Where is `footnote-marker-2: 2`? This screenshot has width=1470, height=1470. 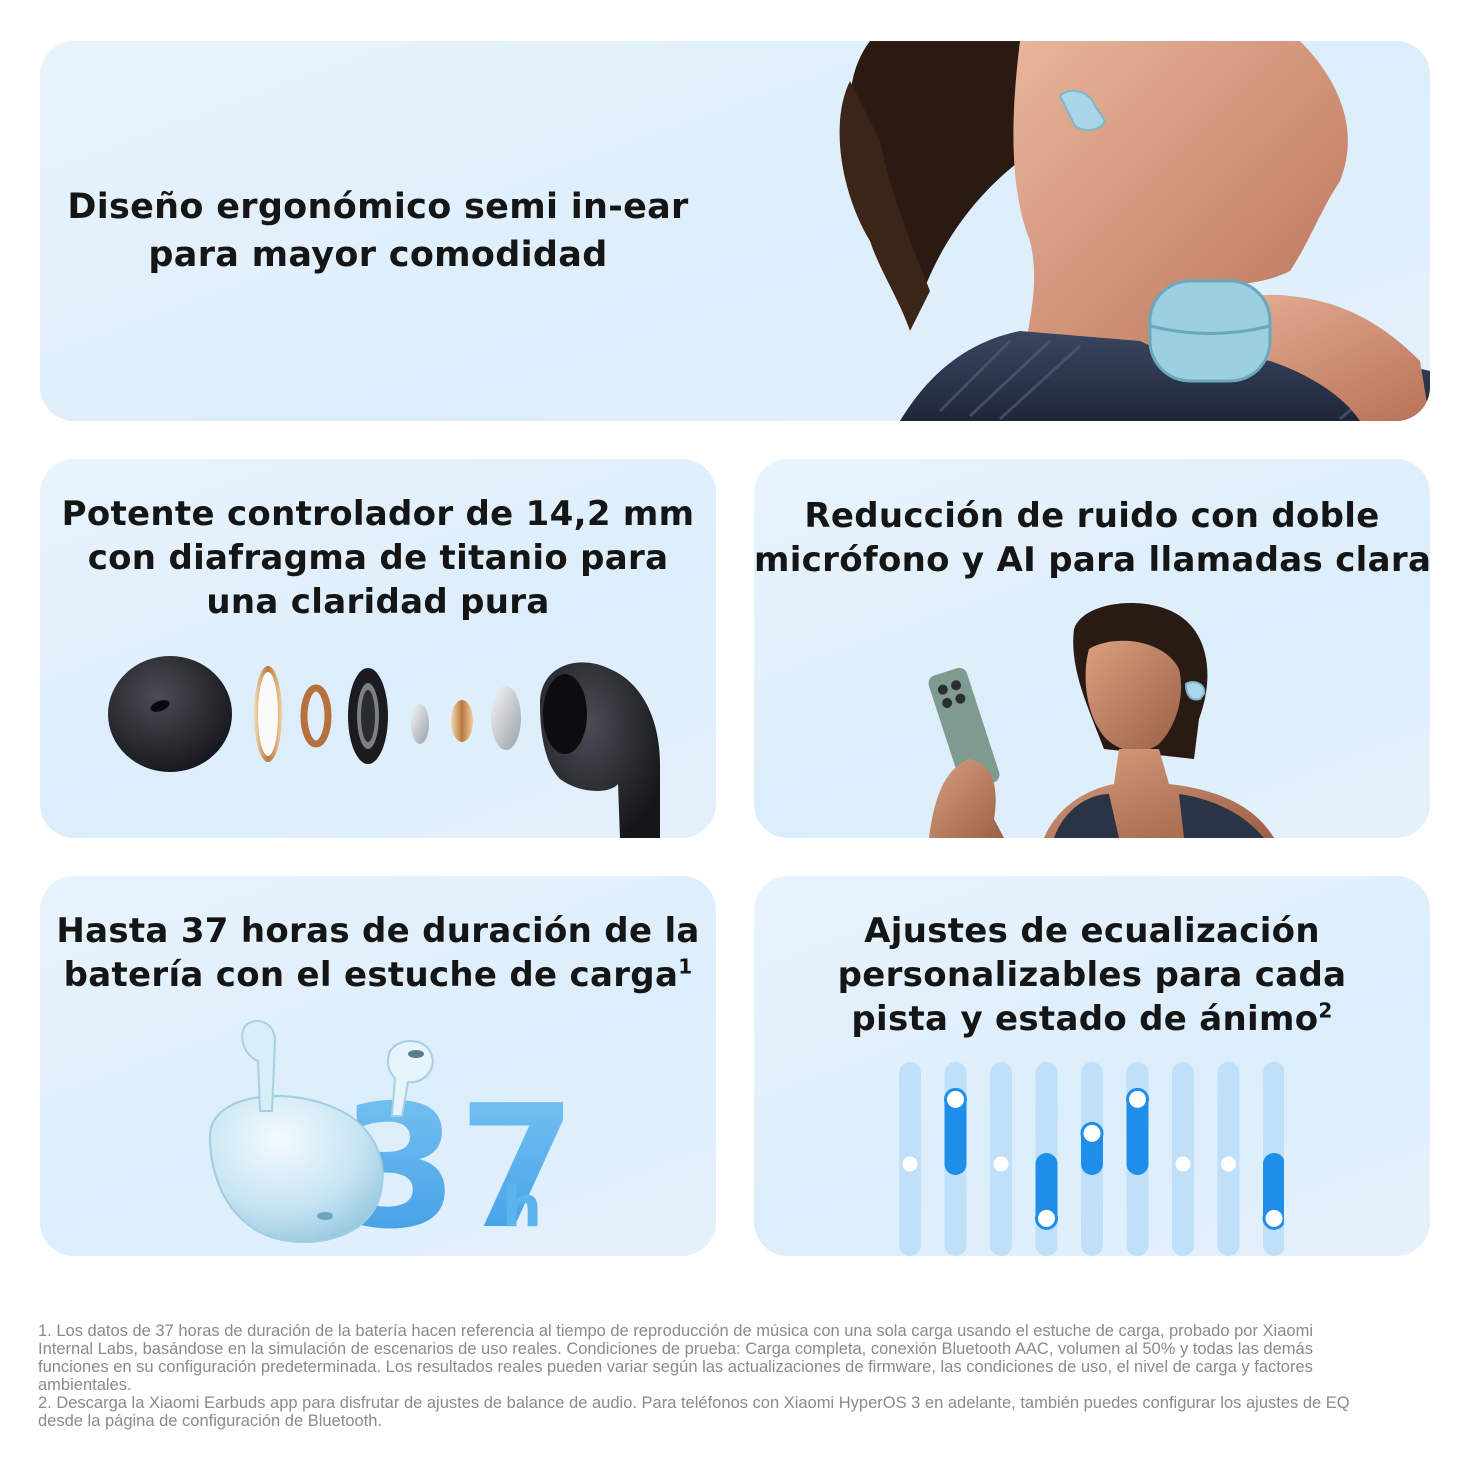 footnote-marker-2: 2 is located at coordinates (1325, 1010).